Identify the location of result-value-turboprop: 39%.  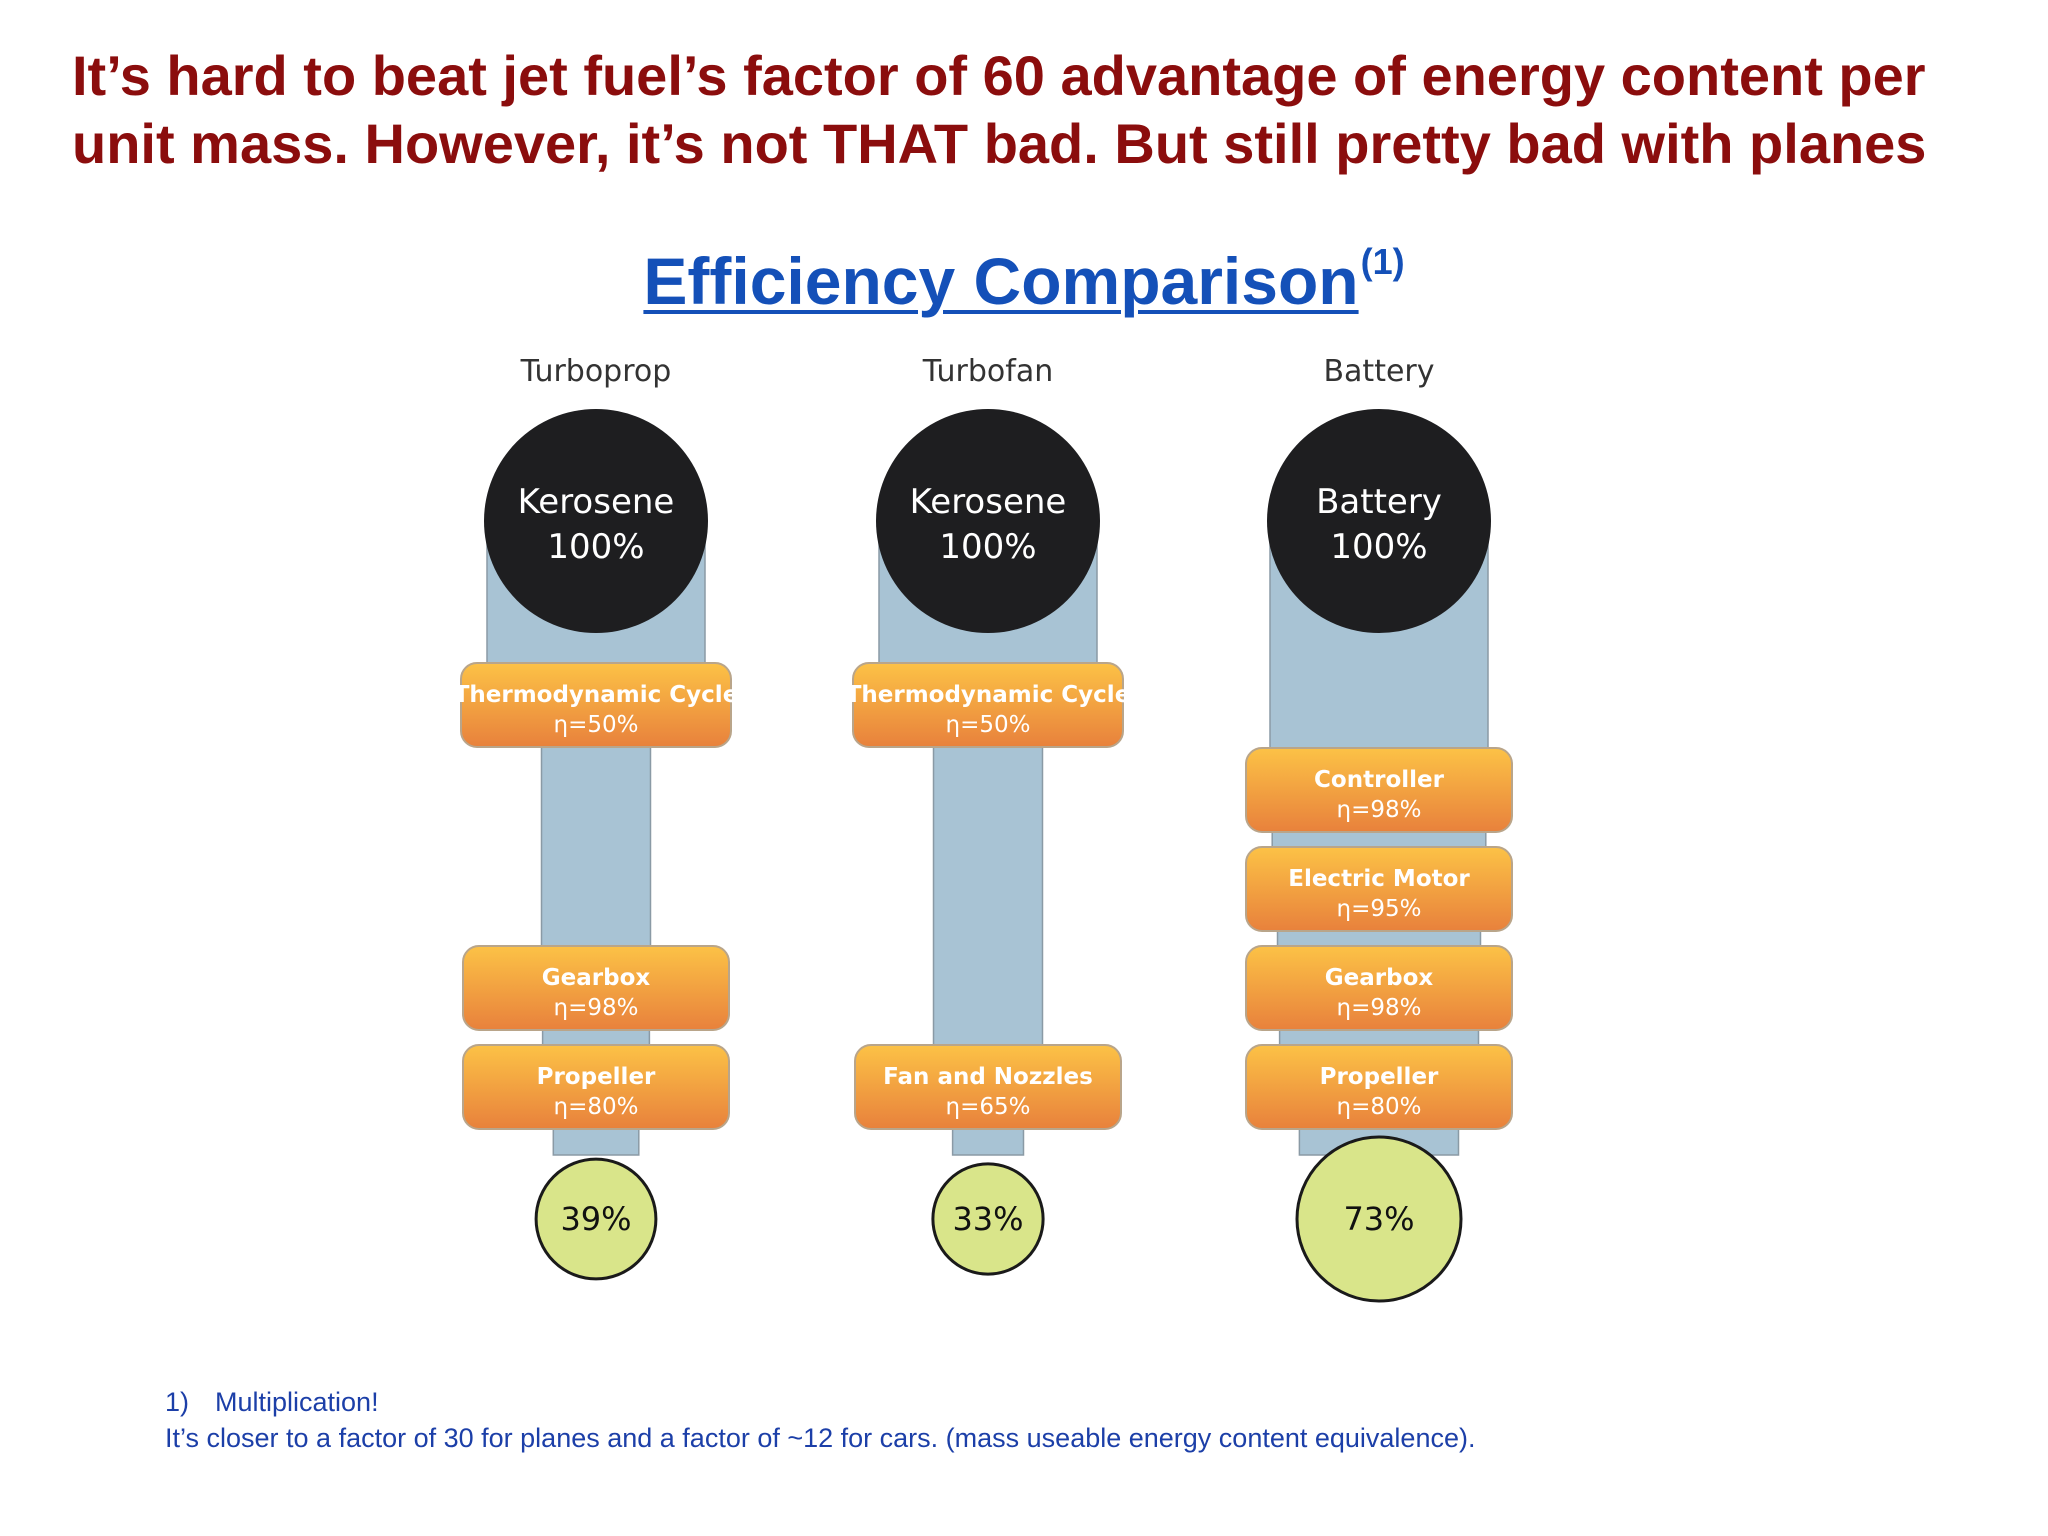
(595, 1219).